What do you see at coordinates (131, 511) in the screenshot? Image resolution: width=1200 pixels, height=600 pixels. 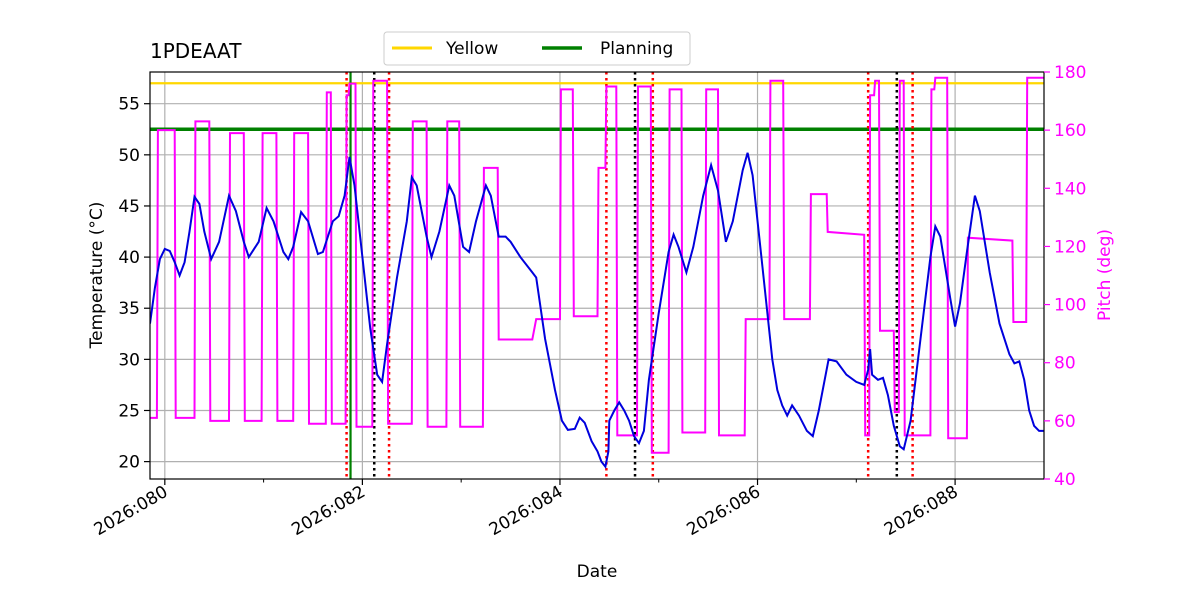 I see `x-tick-label-0: 2026:080` at bounding box center [131, 511].